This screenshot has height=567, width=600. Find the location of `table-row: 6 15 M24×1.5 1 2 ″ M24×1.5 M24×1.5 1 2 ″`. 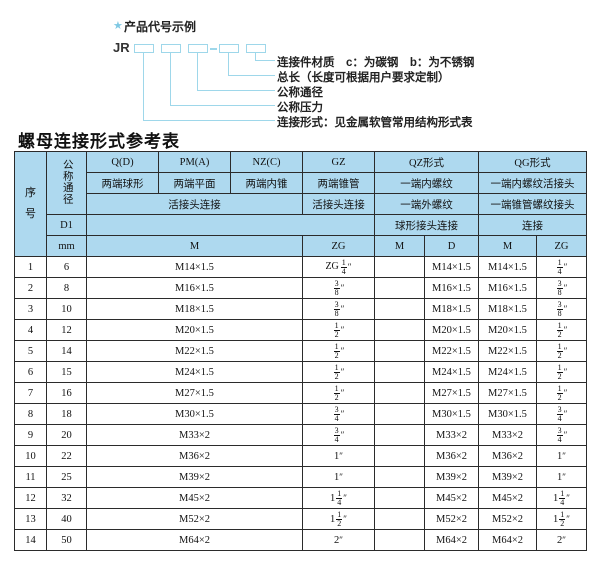

table-row: 6 15 M24×1.5 1 2 ″ M24×1.5 M24×1.5 1 2 ″ is located at coordinates (301, 372).